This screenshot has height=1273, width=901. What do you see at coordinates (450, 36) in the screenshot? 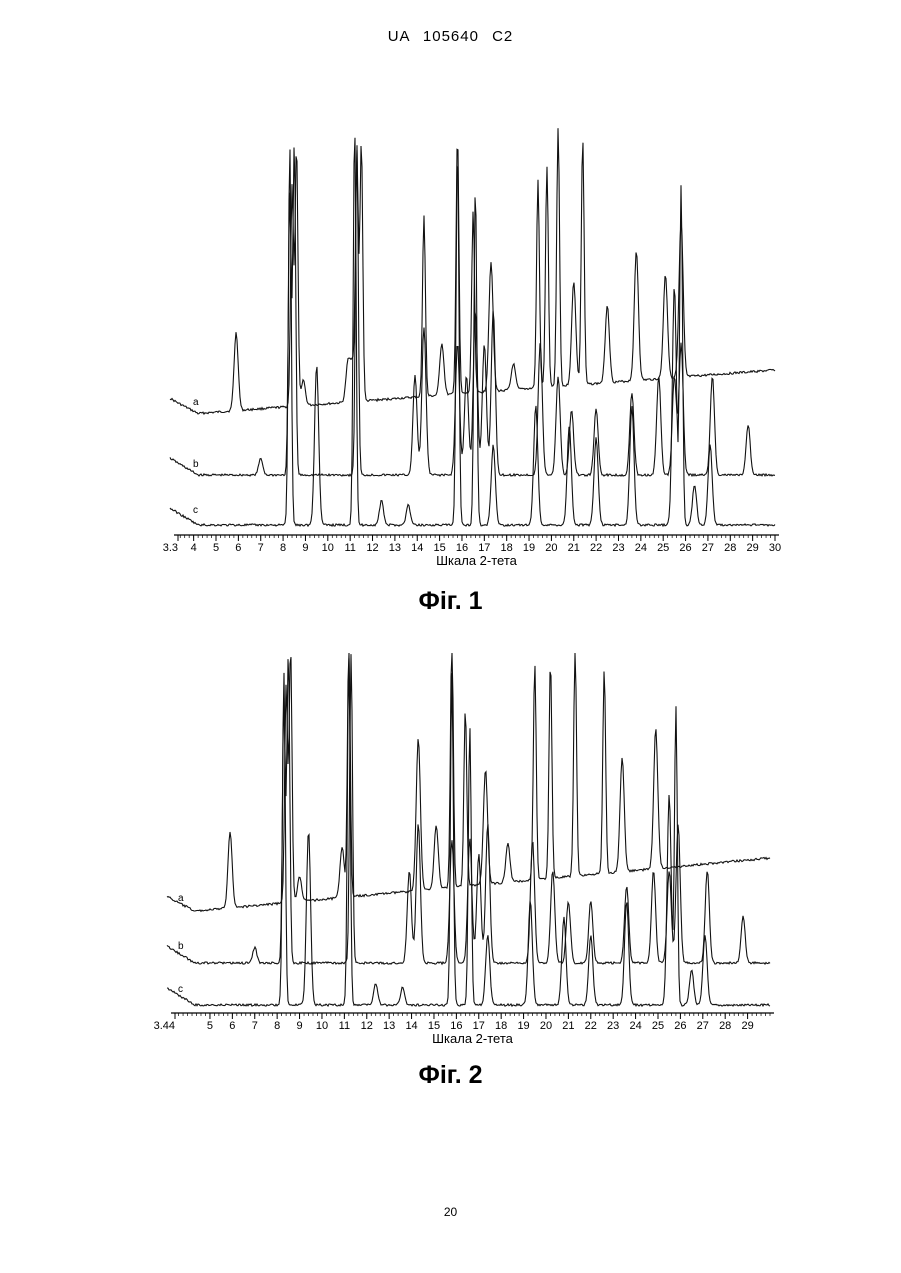
I see `document-header: UA 105640 C2` at bounding box center [450, 36].